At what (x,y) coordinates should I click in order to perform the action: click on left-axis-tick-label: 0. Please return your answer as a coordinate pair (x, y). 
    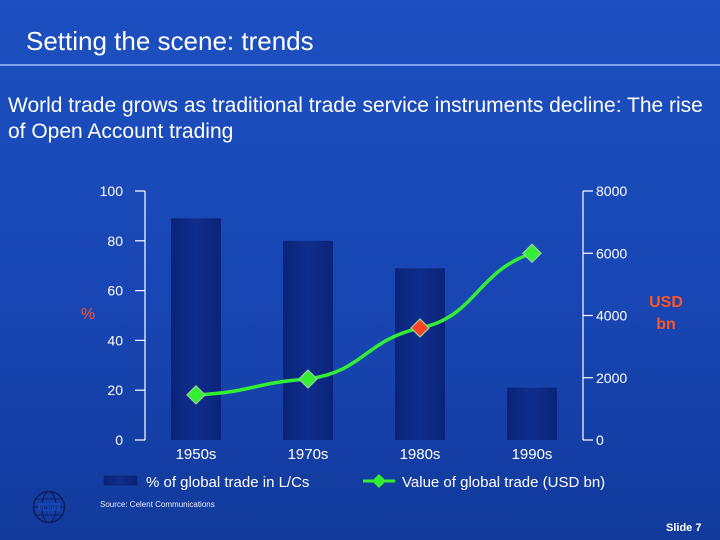
    Looking at the image, I should click on (119, 440).